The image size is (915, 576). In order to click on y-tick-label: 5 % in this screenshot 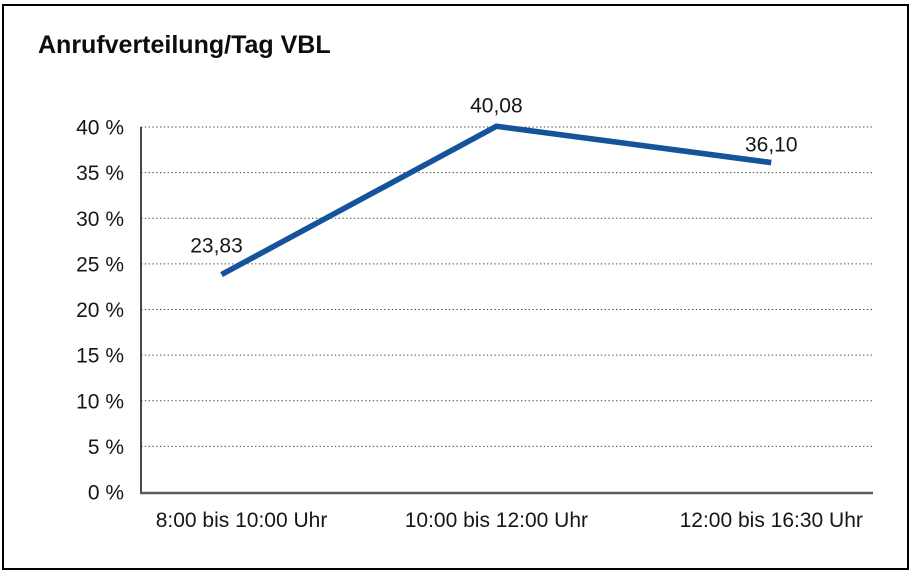, I will do `click(106, 447)`.